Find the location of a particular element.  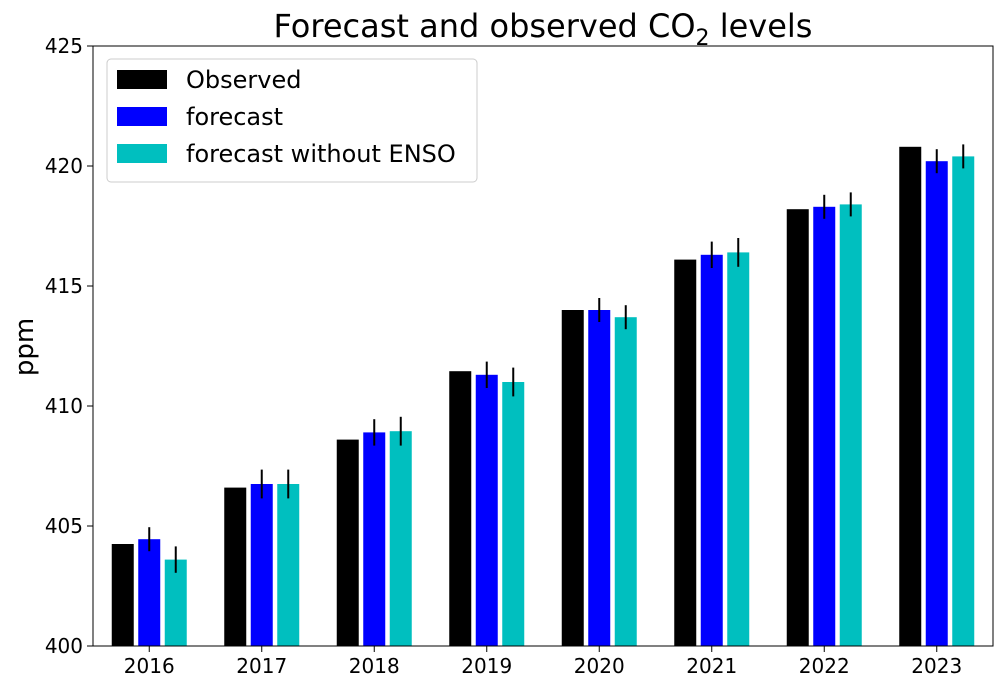

legend-box is located at coordinates (292, 120).